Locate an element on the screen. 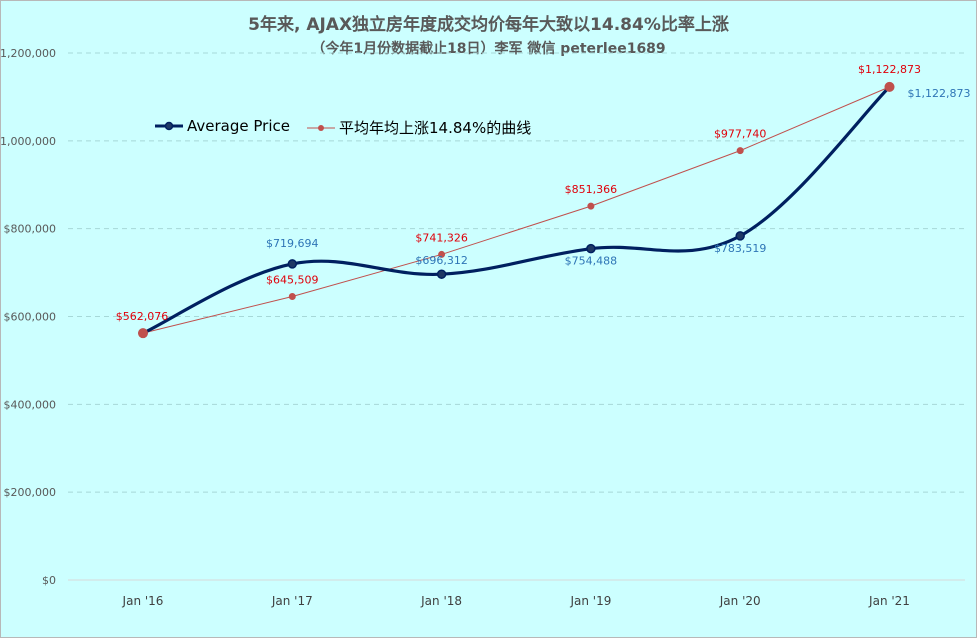 This screenshot has width=977, height=638. legend-swatch-trend is located at coordinates (321, 127).